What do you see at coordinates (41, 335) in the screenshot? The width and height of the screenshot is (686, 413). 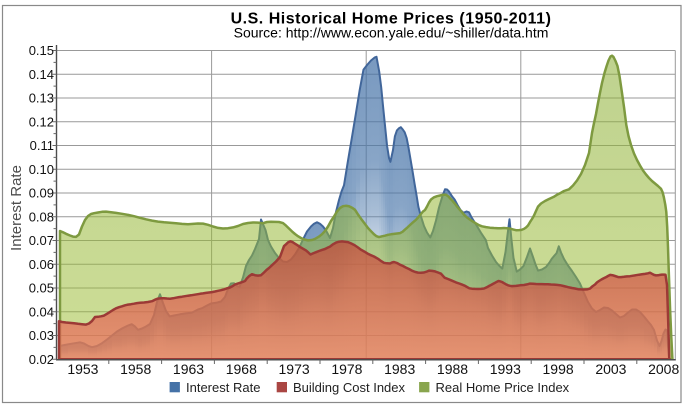 I see `svg-text: 0.03` at bounding box center [41, 335].